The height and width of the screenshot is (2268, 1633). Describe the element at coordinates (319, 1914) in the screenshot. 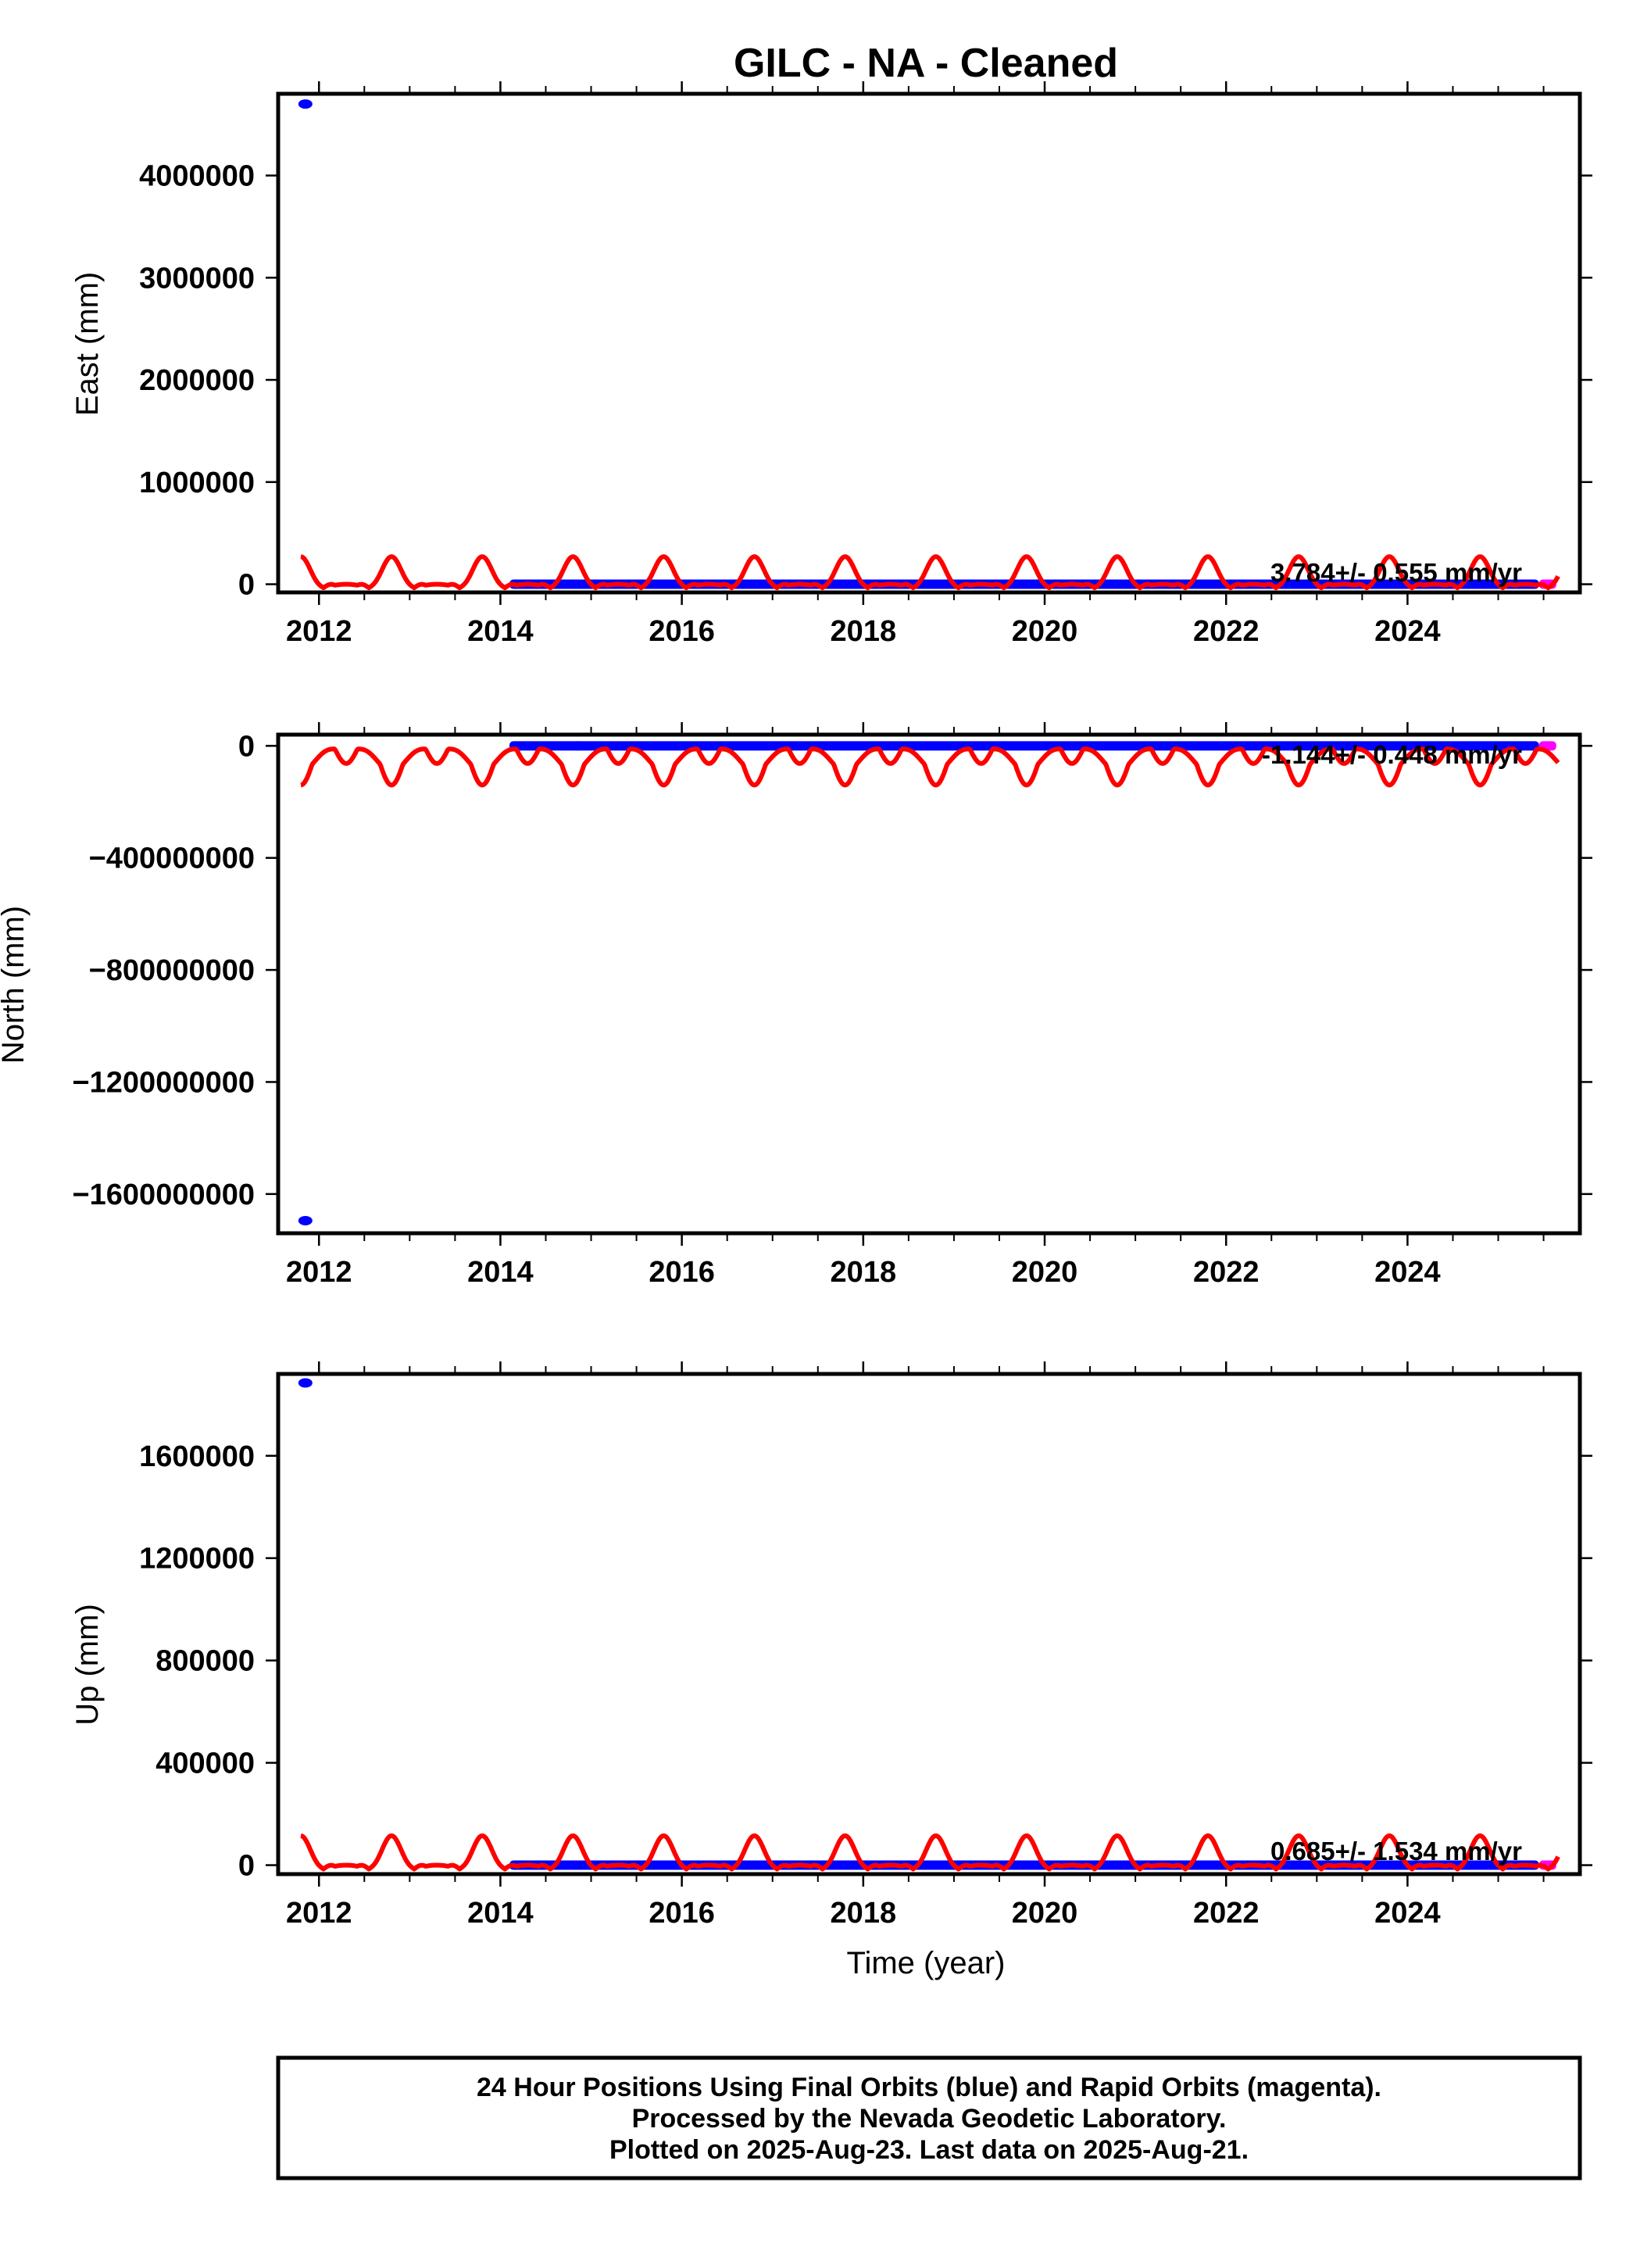

I see `up-x-tick-label: 2012` at that location.